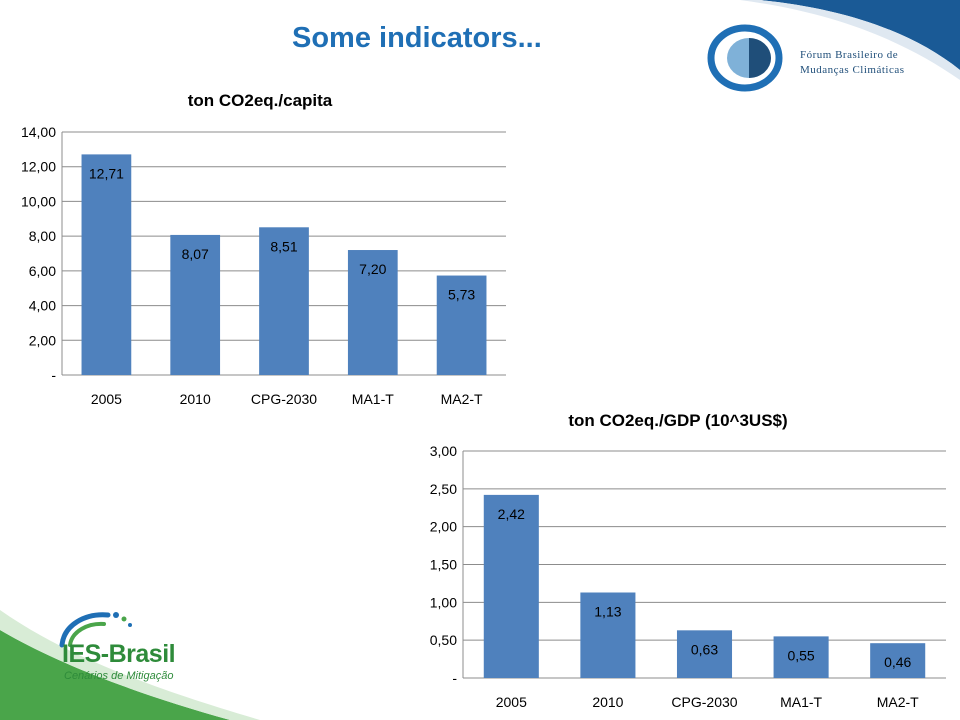 This screenshot has width=960, height=720. Describe the element at coordinates (95, 630) in the screenshot. I see `ies-brasil-logo-icon` at that location.